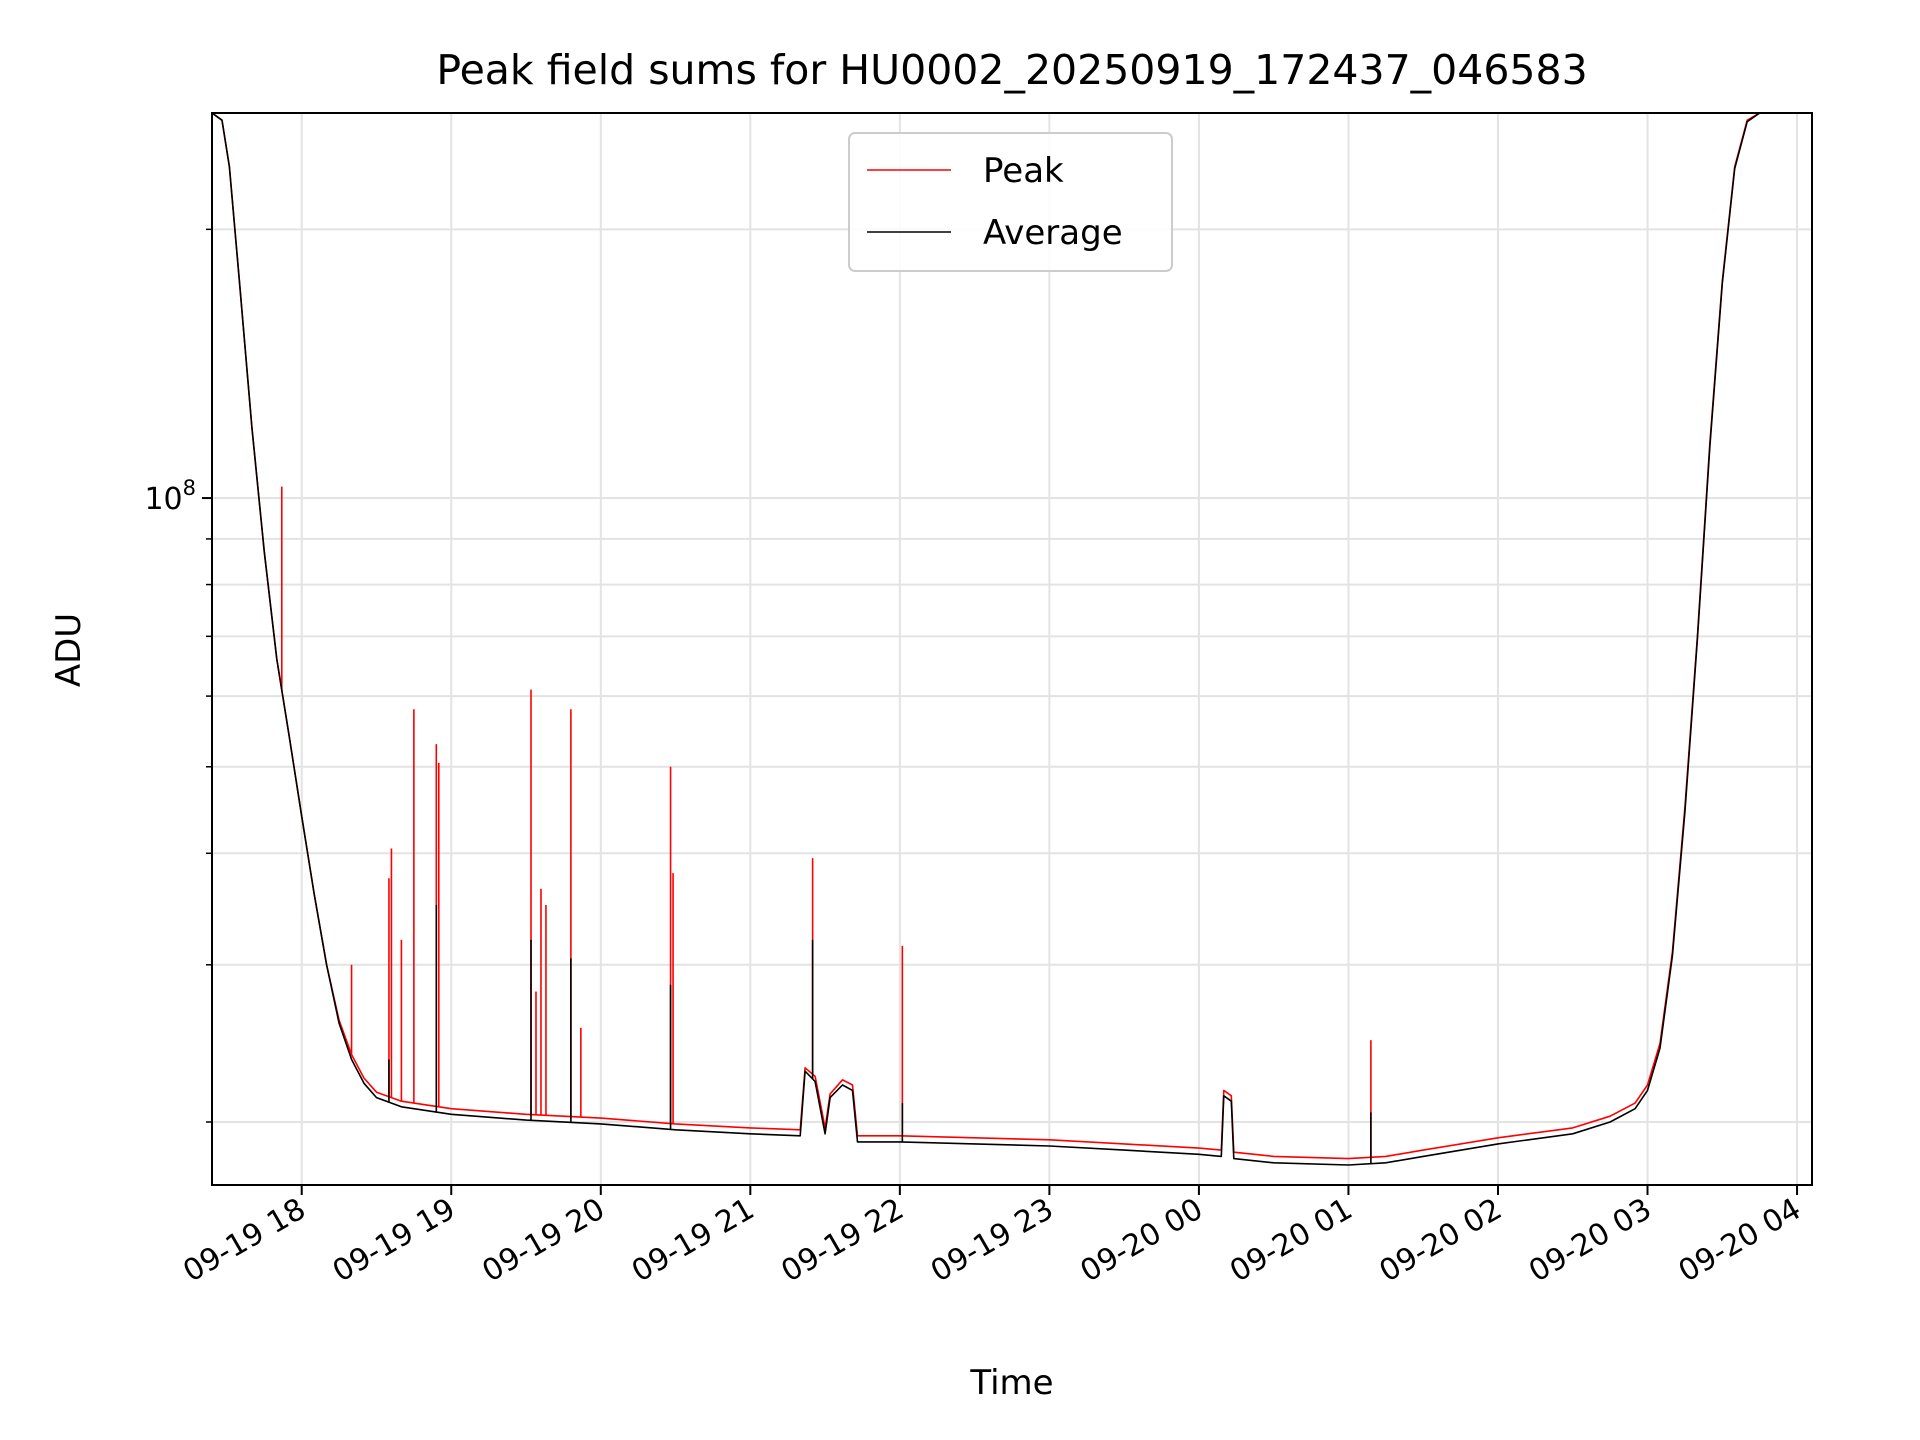 This screenshot has width=1920, height=1440. Describe the element at coordinates (1023, 171) in the screenshot. I see `legend-label-peak: Peak` at that location.